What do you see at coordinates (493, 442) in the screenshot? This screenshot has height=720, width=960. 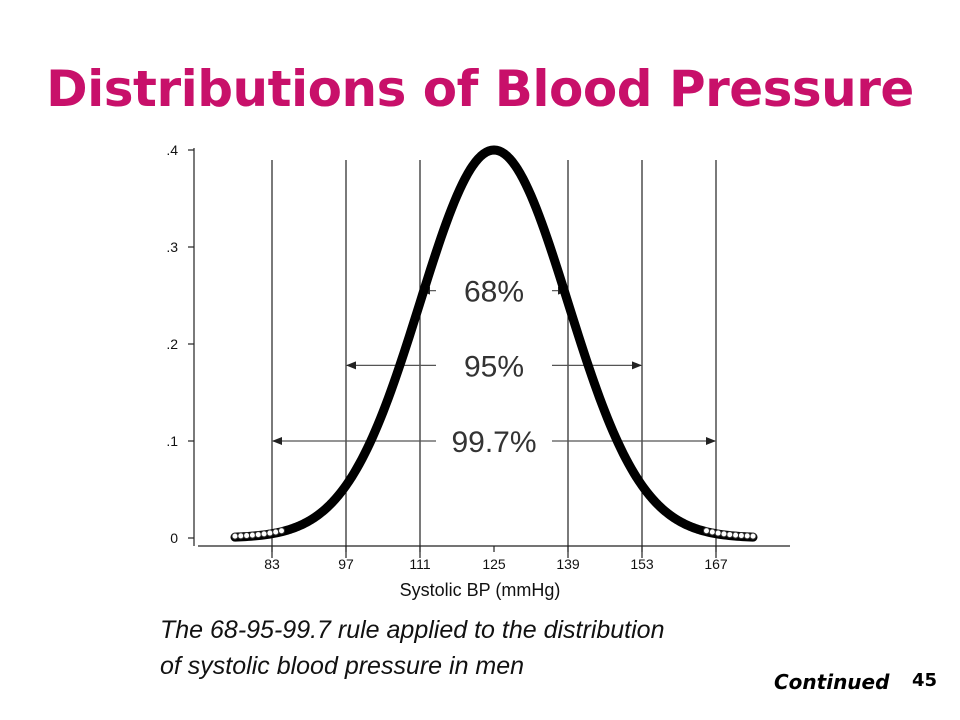 I see `interval-label-2: 99.7%` at bounding box center [493, 442].